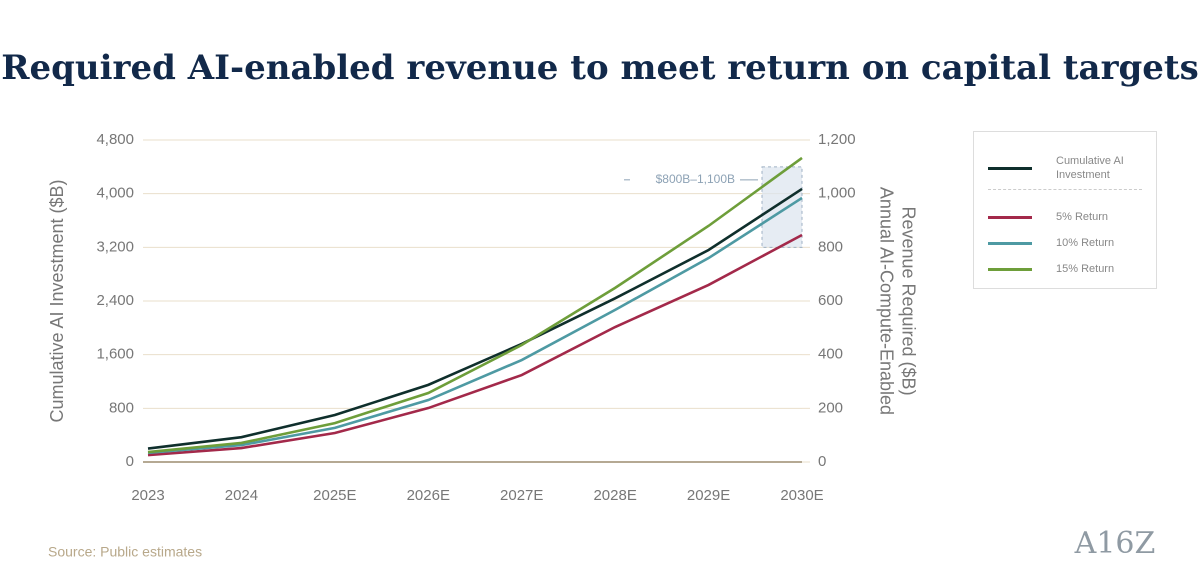 Image resolution: width=1200 pixels, height=582 pixels. What do you see at coordinates (837, 193) in the screenshot?
I see `y2-tick-label: 1,000` at bounding box center [837, 193].